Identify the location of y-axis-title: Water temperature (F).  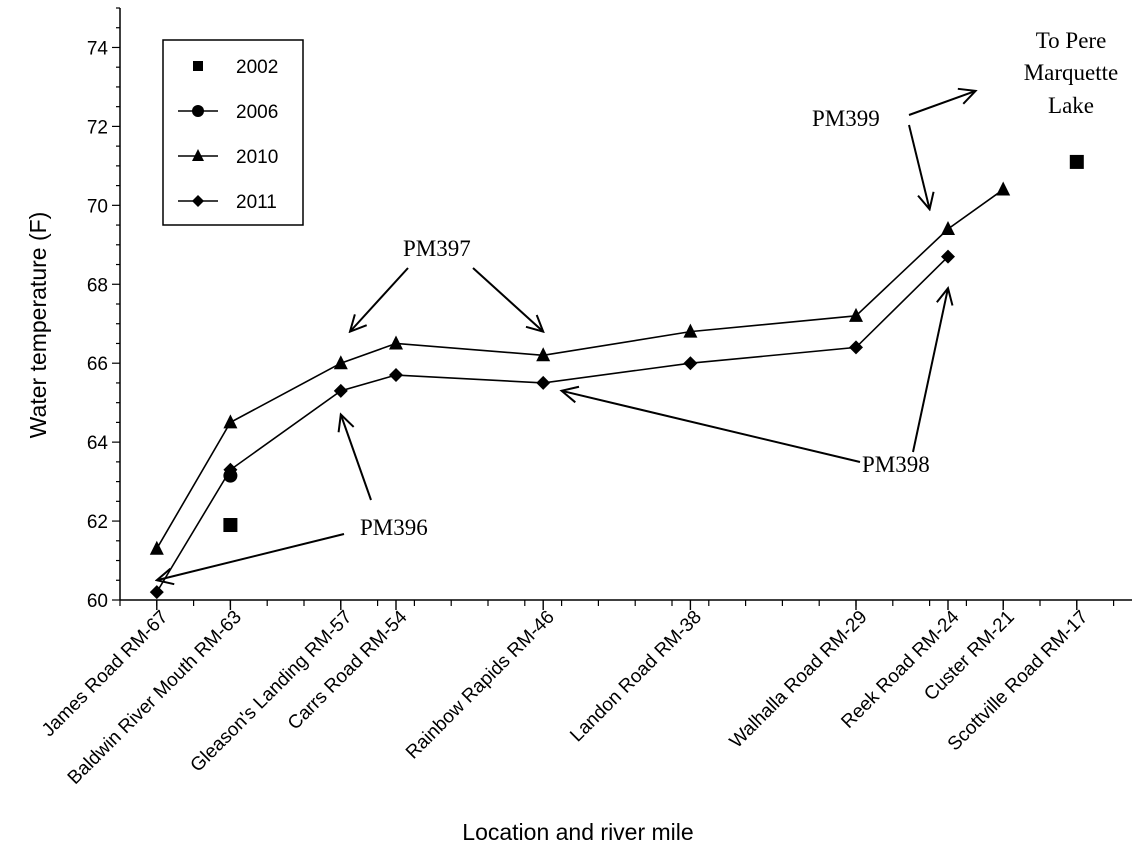
(38, 325).